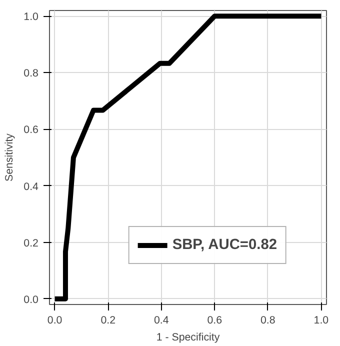 This screenshot has width=340, height=346. What do you see at coordinates (31, 130) in the screenshot?
I see `y-tick-label: 0.6` at bounding box center [31, 130].